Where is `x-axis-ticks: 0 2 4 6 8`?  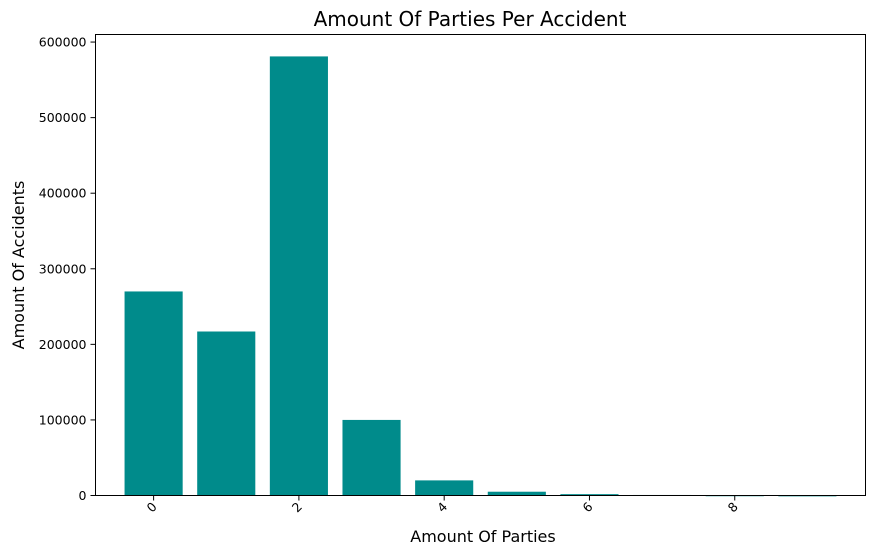
x-axis-ticks: 0 2 4 6 8 is located at coordinates (442, 505).